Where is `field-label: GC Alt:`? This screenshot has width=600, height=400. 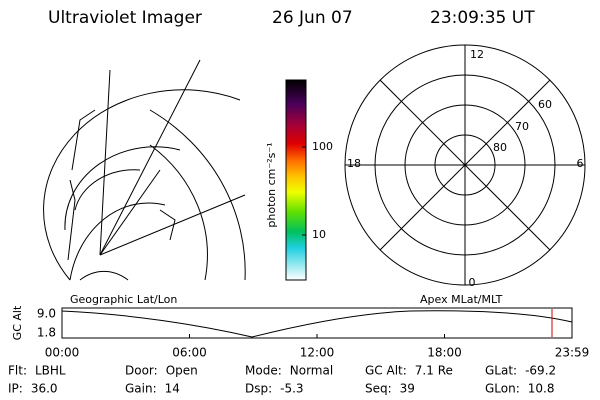 field-label: GC Alt: is located at coordinates (386, 371).